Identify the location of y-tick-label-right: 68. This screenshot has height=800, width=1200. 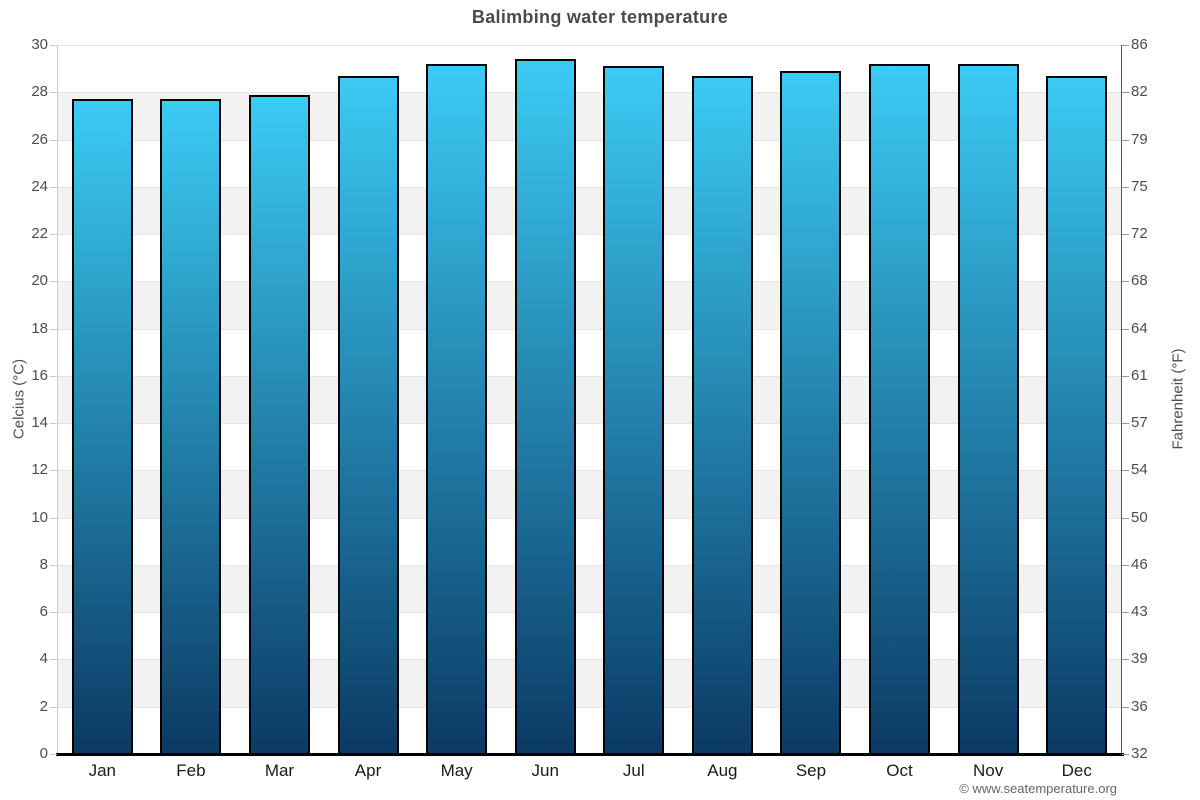
(1139, 281).